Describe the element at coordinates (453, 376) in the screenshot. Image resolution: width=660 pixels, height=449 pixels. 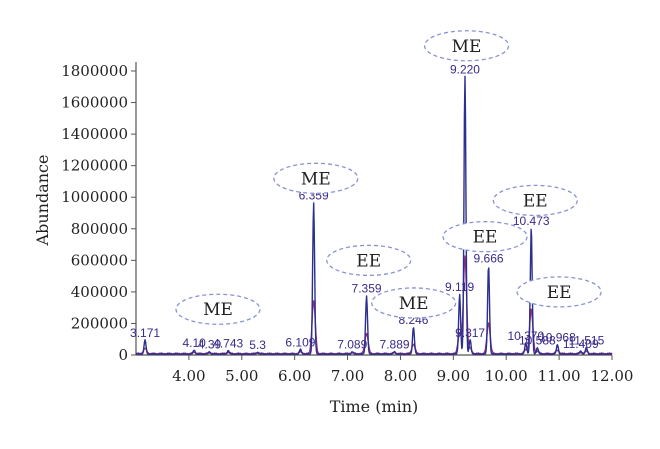
I see `x-tick-label: 9.00` at that location.